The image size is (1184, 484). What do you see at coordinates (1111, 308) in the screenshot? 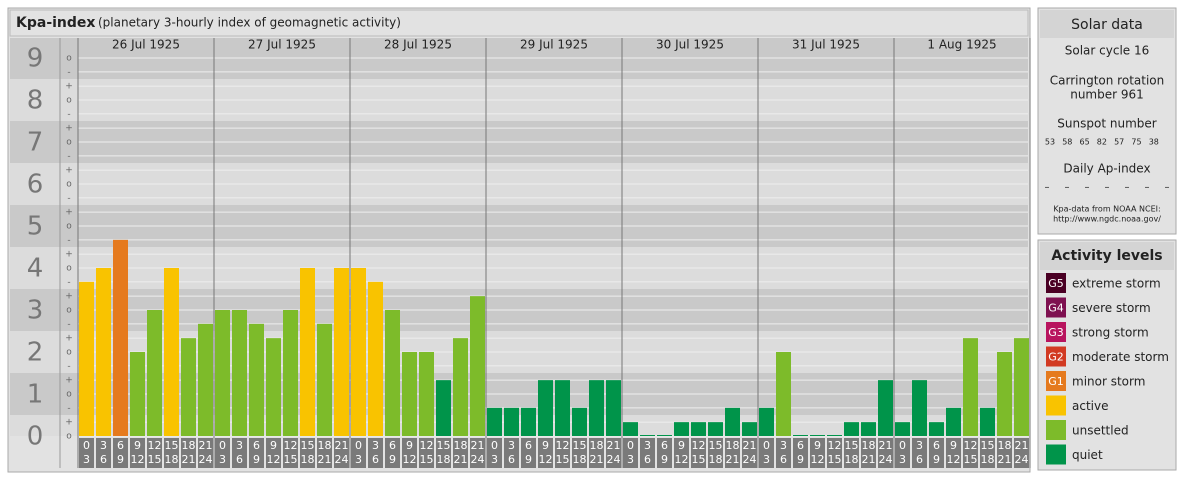
I see `legend-label: severe storm` at bounding box center [1111, 308].